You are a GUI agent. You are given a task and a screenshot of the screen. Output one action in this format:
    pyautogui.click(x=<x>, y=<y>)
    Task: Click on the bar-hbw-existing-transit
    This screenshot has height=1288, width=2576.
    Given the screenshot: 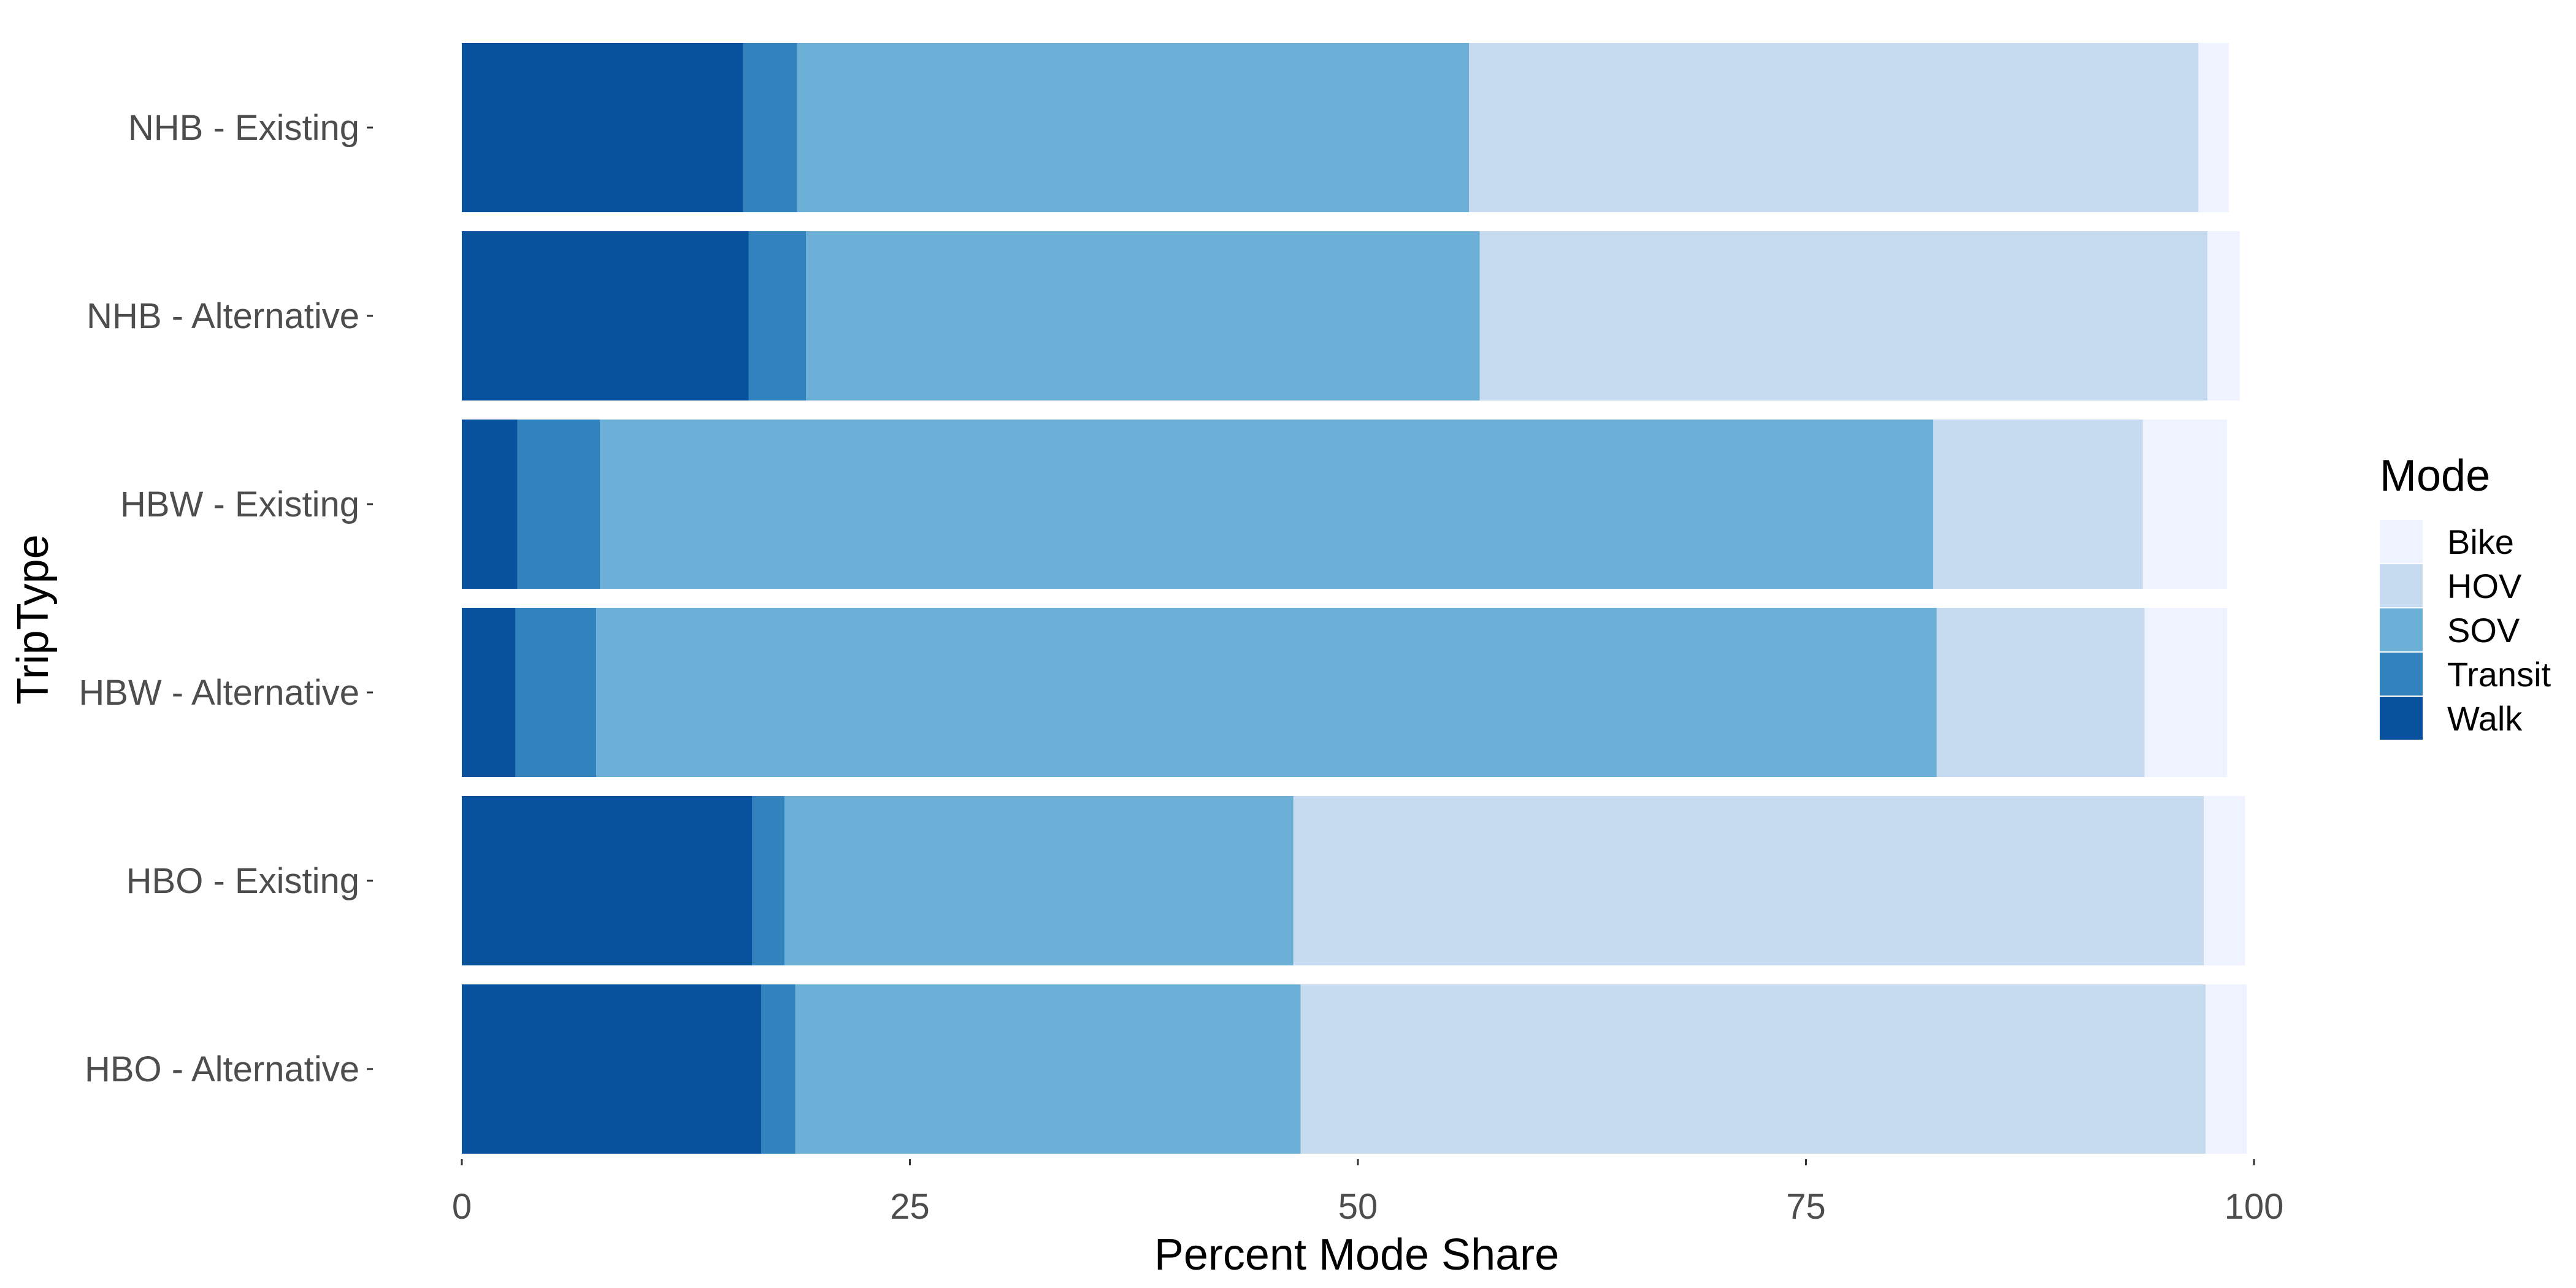 What is the action you would take?
    pyautogui.click(x=558, y=504)
    